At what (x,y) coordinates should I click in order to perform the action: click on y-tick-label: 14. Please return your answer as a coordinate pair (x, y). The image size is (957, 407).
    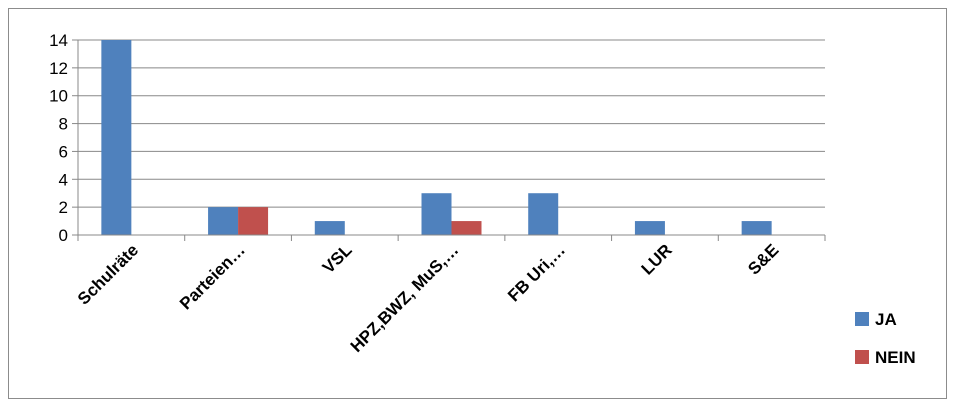
    Looking at the image, I should click on (58, 40).